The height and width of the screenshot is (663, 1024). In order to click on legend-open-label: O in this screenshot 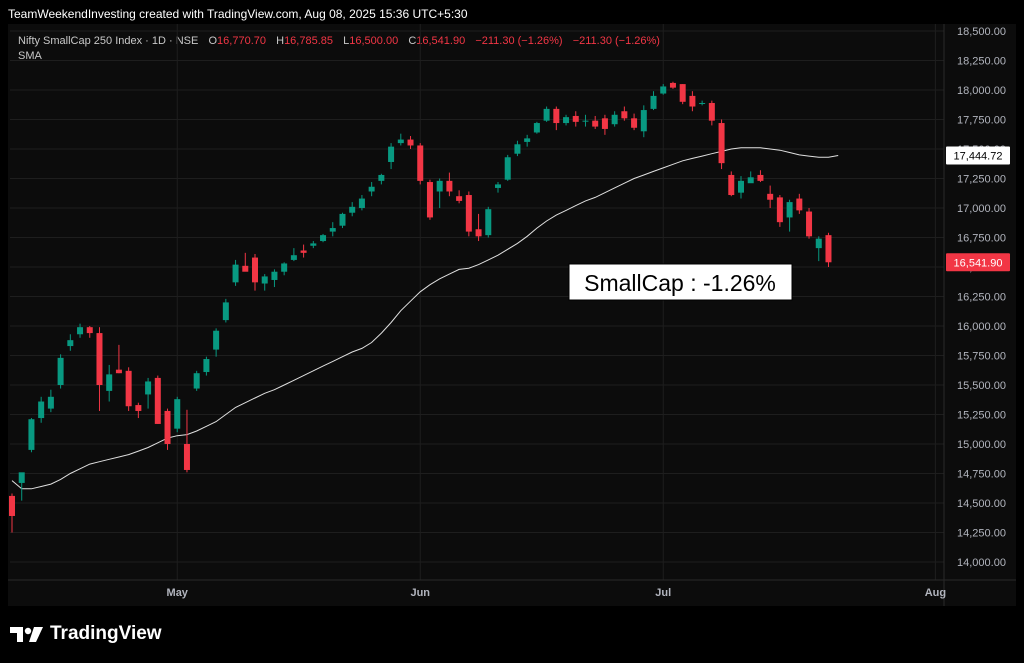, I will do `click(213, 41)`.